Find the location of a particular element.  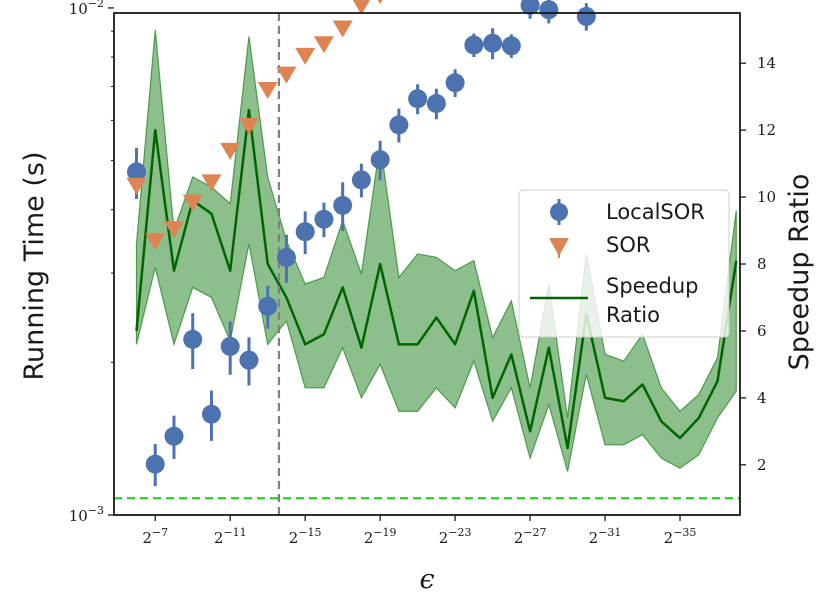

x-tick-label: 2−23 is located at coordinates (455, 536).